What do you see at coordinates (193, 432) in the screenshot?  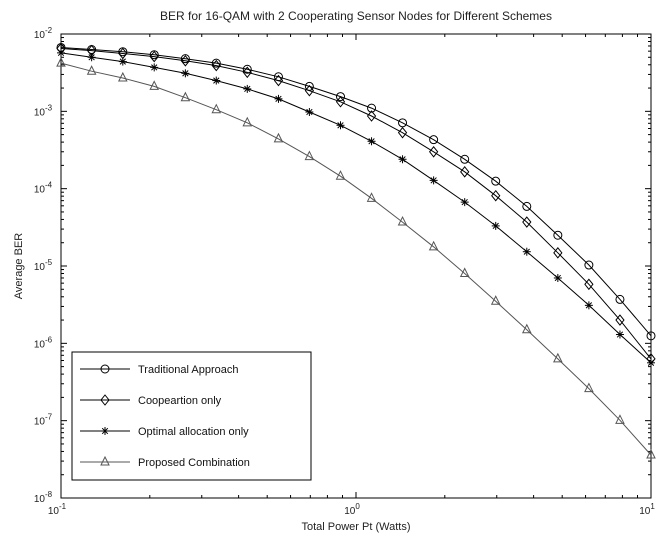 I see `legend-label: Optimal allocation only` at bounding box center [193, 432].